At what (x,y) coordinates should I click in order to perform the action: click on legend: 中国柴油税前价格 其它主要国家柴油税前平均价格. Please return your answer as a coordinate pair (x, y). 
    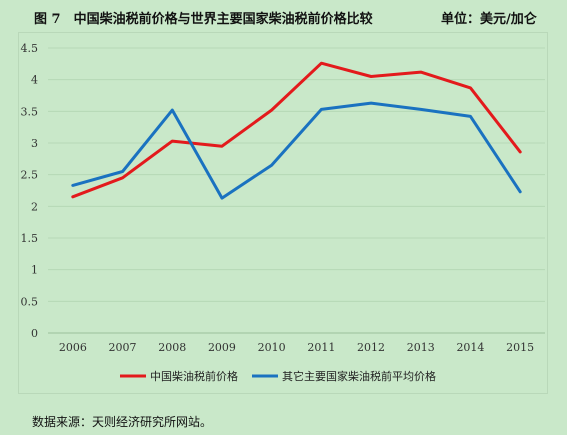
    Looking at the image, I should click on (278, 376).